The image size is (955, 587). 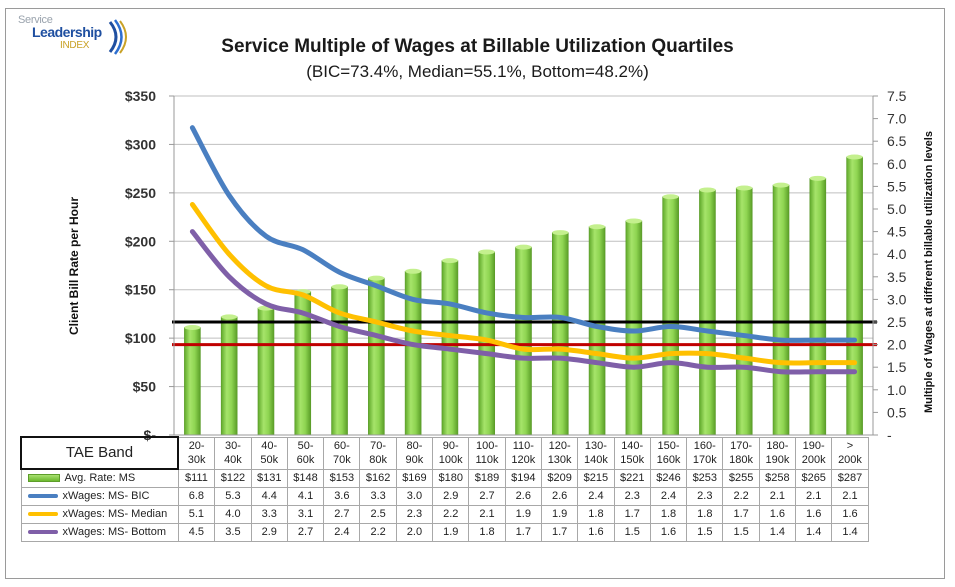 I want to click on legend-entry: Avg. Rate: MS, so click(x=99, y=478).